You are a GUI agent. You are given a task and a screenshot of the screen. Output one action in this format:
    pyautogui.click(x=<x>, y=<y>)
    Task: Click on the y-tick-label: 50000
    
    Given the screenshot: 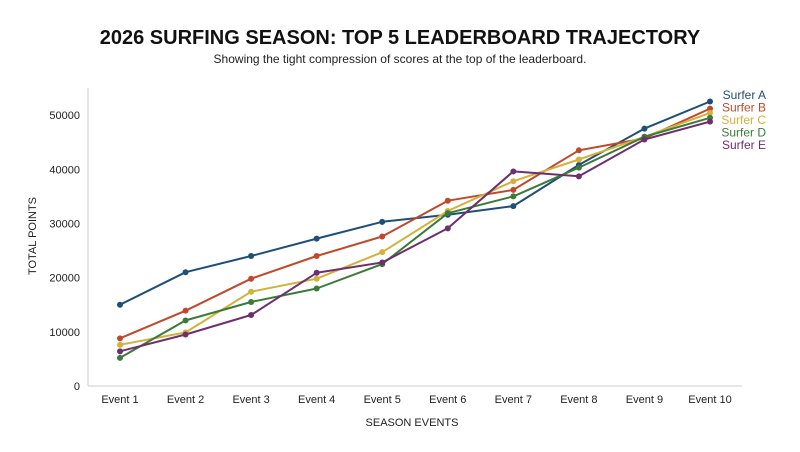 What is the action you would take?
    pyautogui.click(x=64, y=116)
    